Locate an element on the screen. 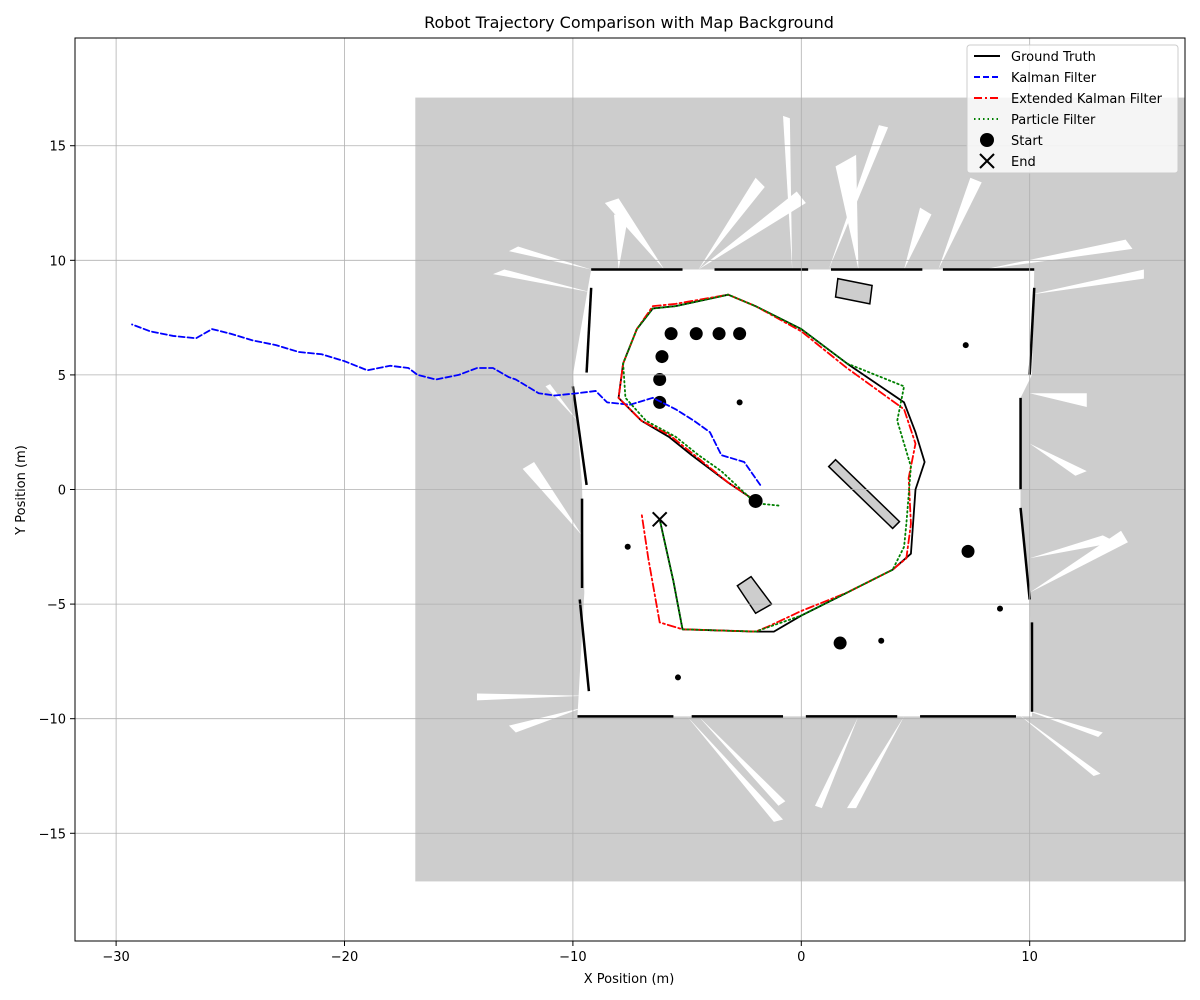 Image resolution: width=1200 pixels, height=1000 pixels. y-tick-label: 5 is located at coordinates (62, 376).